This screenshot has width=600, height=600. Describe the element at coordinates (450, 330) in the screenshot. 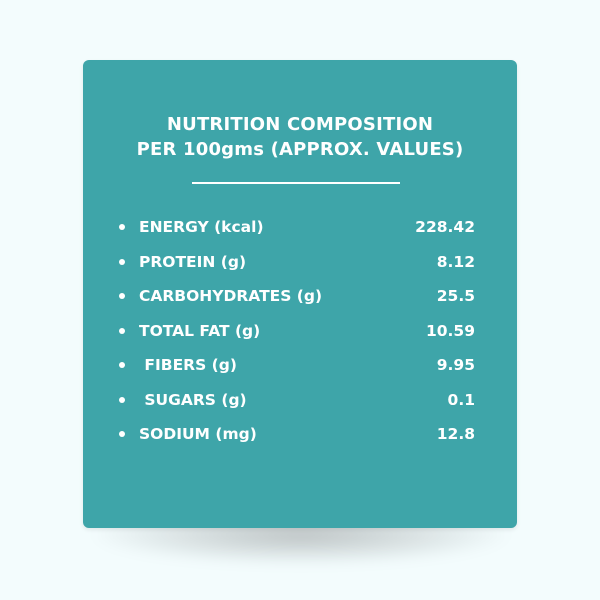

I see `nutrient-value: 10.59` at that location.